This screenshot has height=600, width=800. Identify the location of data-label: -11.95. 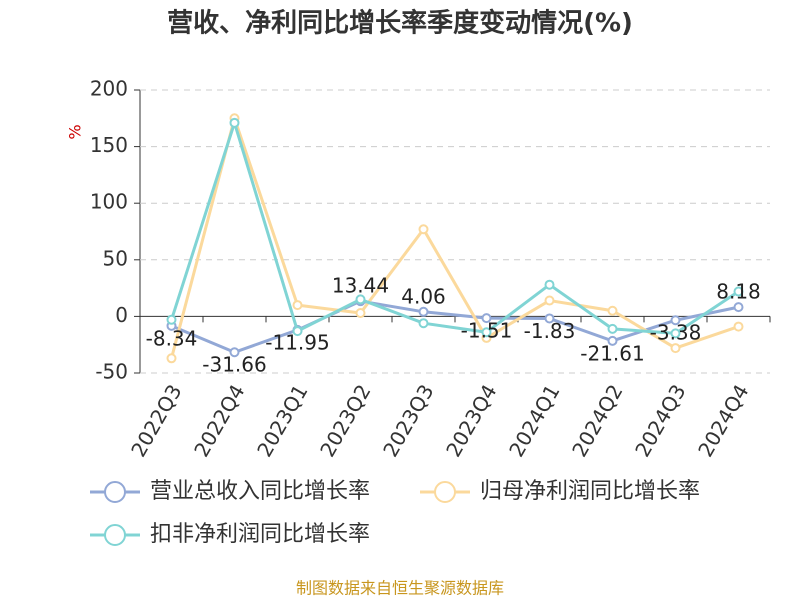
(297, 342).